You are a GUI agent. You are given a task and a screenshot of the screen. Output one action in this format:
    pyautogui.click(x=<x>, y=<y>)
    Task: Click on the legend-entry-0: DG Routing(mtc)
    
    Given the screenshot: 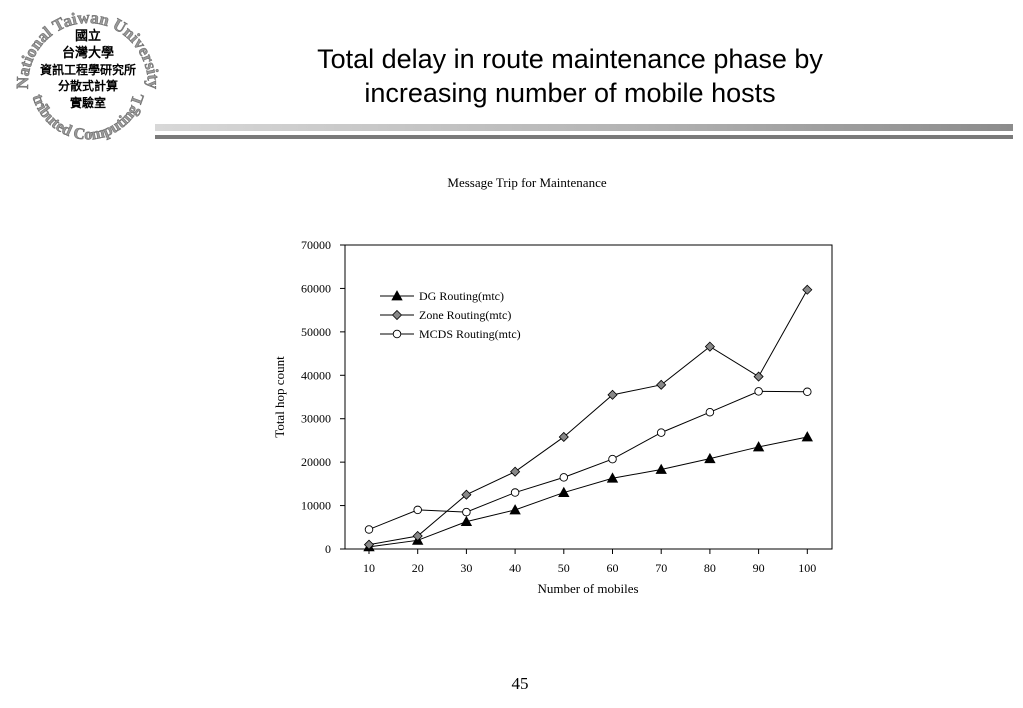 What is the action you would take?
    pyautogui.click(x=442, y=296)
    